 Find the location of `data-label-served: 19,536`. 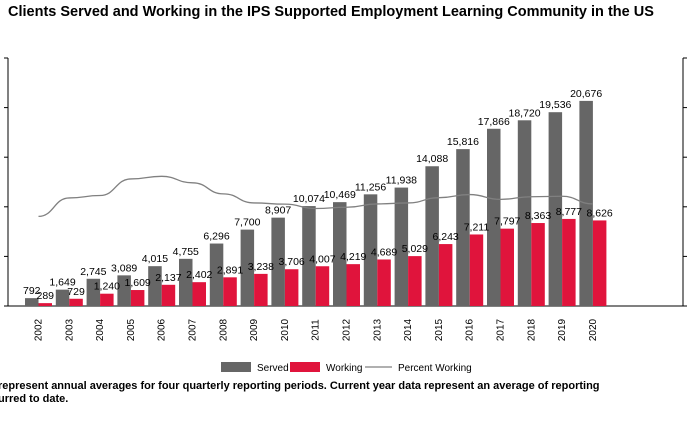

data-label-served: 19,536 is located at coordinates (555, 105).